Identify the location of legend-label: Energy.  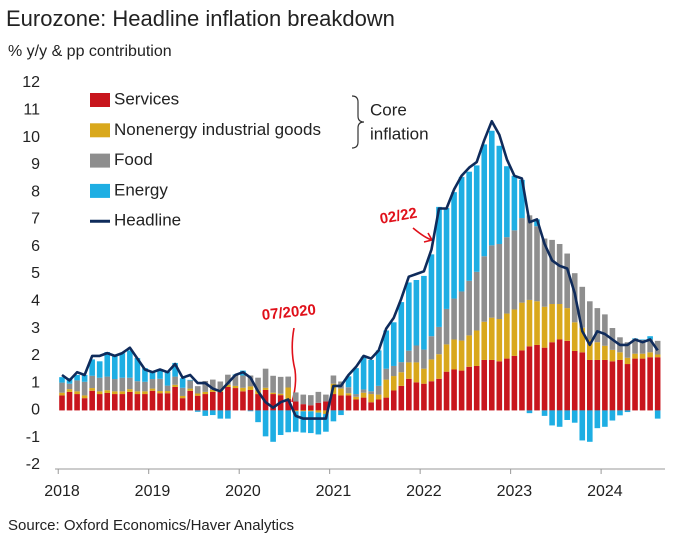
(141, 189).